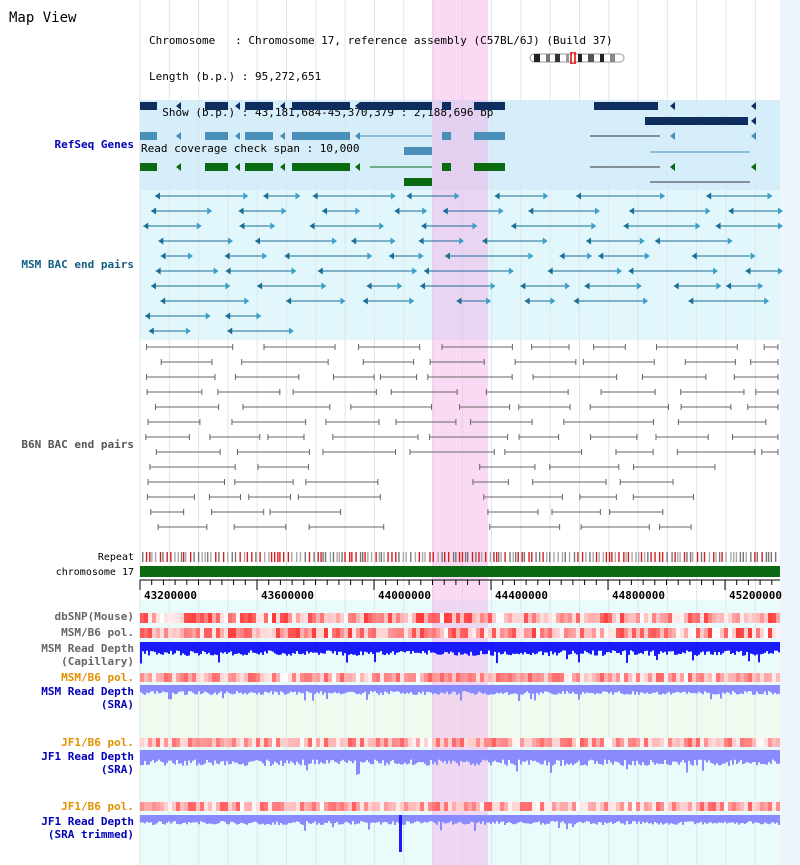  I want to click on label-msm-bac: MSM BAC end pairs, so click(77, 264).